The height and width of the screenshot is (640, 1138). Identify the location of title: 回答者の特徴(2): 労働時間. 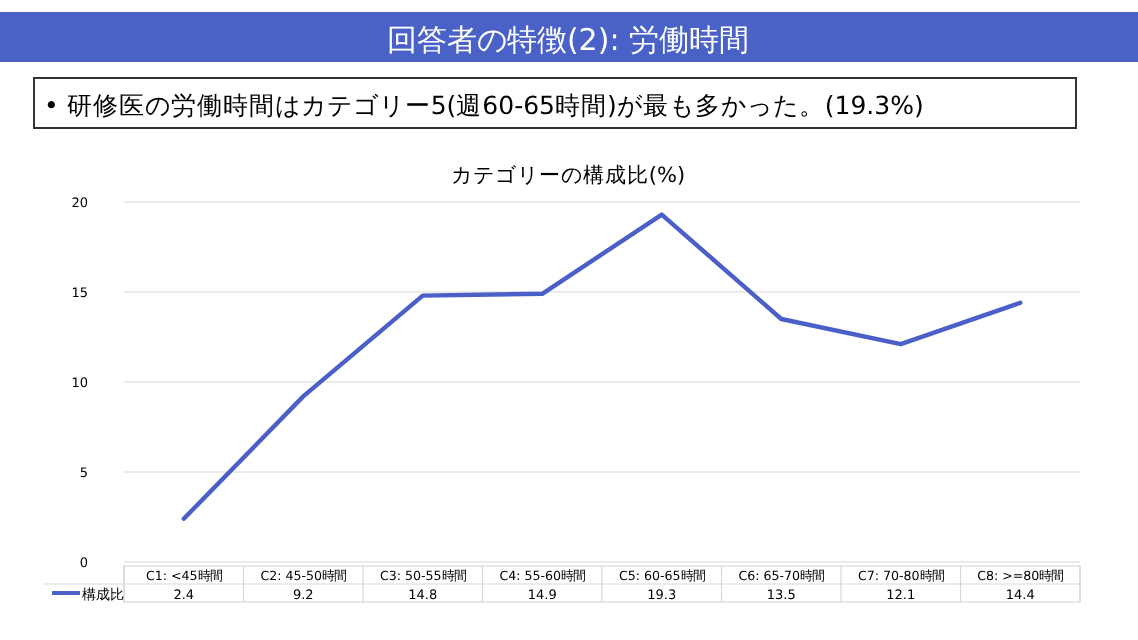
(568, 40).